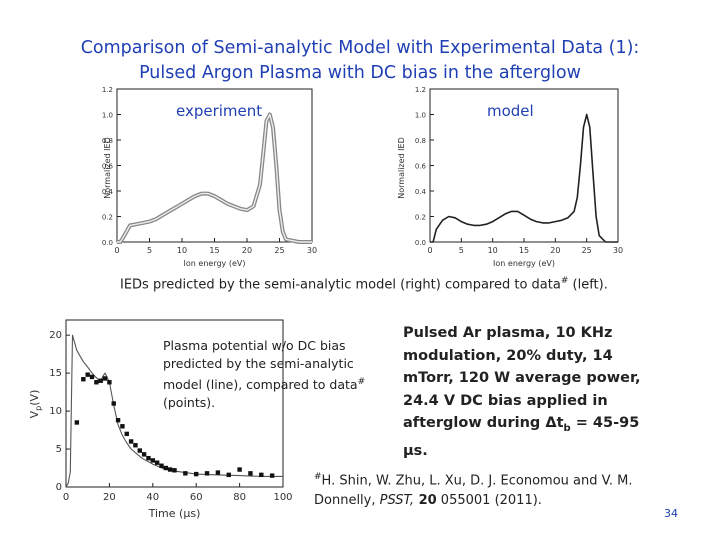 Image resolution: width=720 pixels, height=540 pixels. What do you see at coordinates (214, 250) in the screenshot?
I see `experiment-x-tick-label: 15` at bounding box center [214, 250].